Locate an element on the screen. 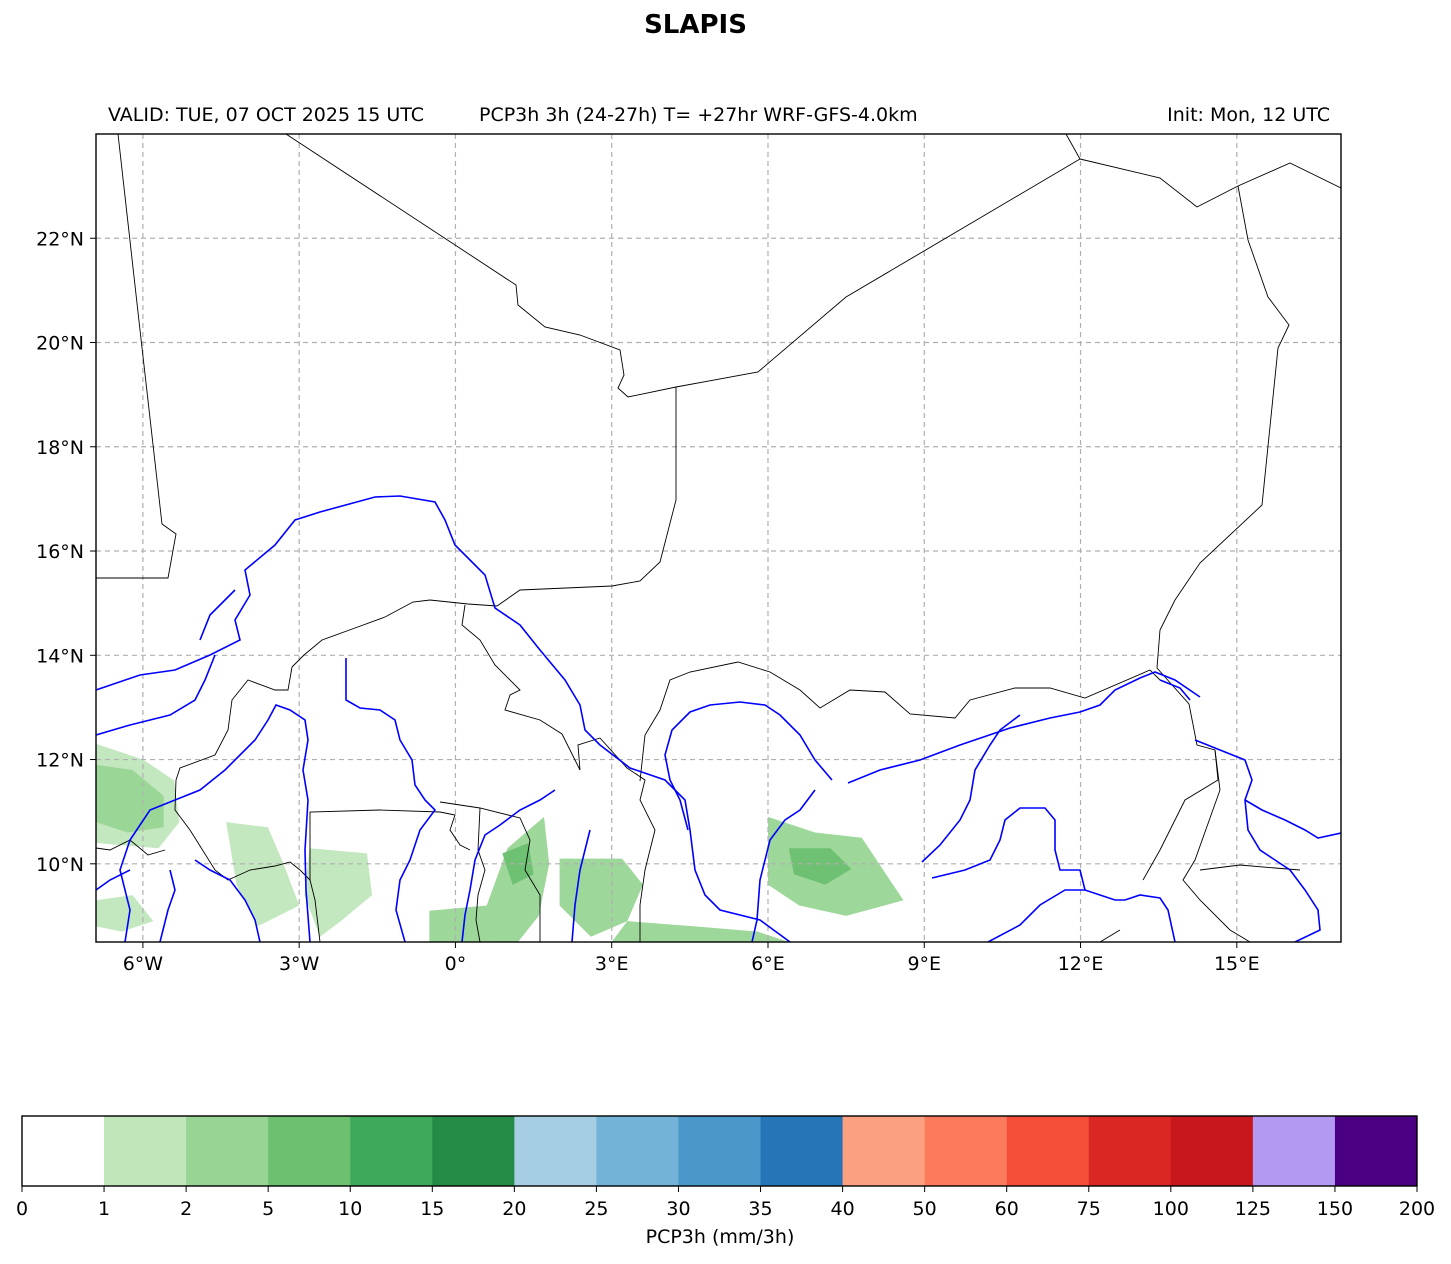 The width and height of the screenshot is (1451, 1264). lat-tick-label: 18°N is located at coordinates (60, 448).